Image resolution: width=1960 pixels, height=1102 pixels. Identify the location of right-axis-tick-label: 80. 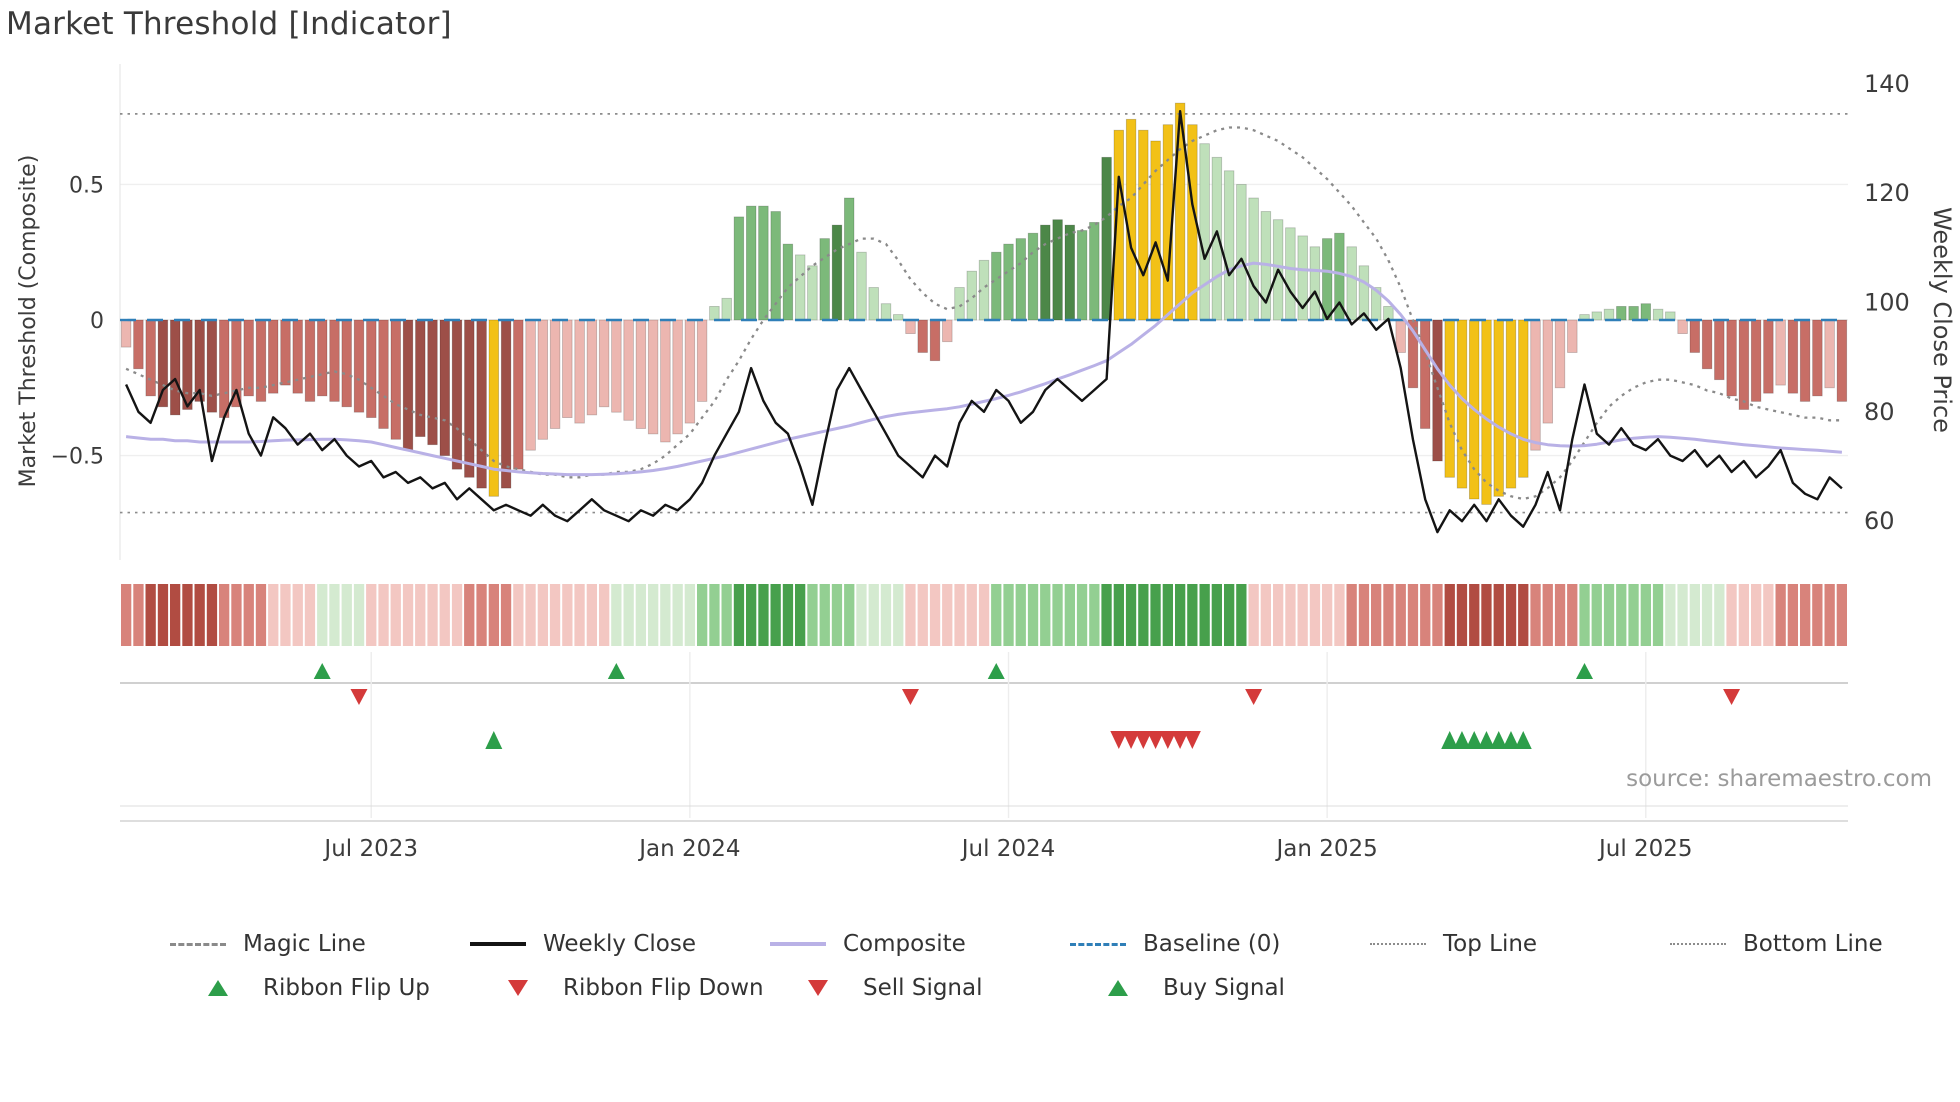
(1879, 412).